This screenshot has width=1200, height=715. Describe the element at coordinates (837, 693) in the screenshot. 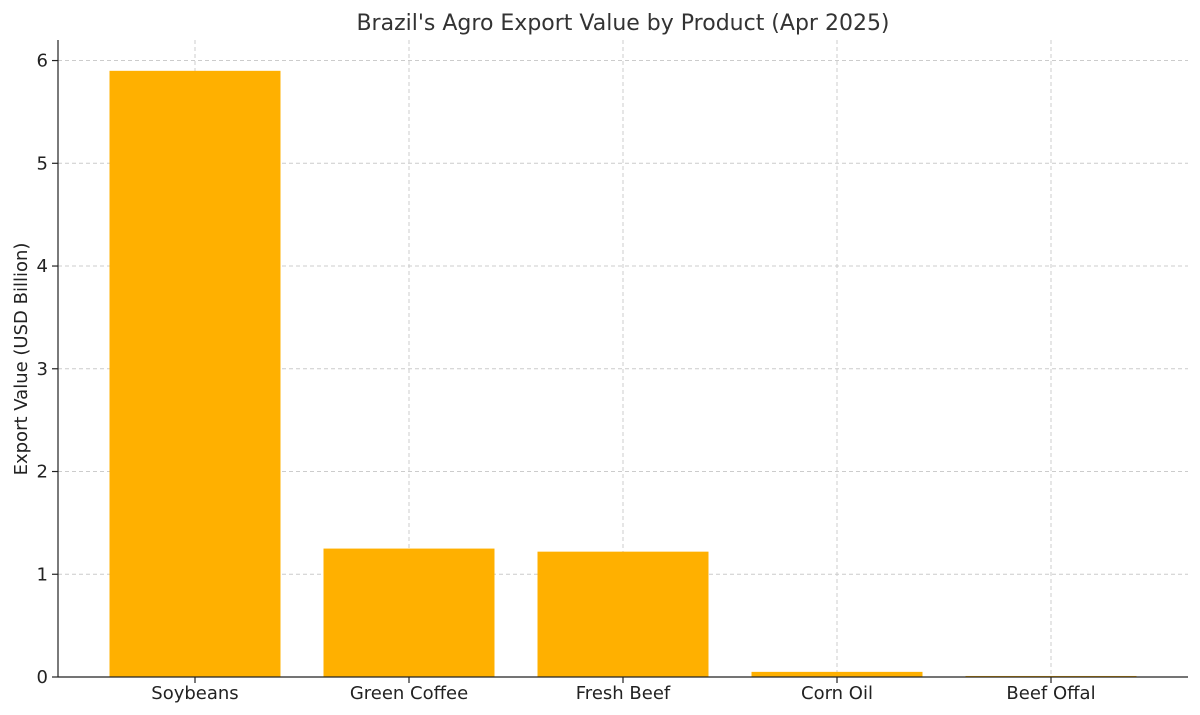

I see `x-tick-label: Corn Oil` at that location.